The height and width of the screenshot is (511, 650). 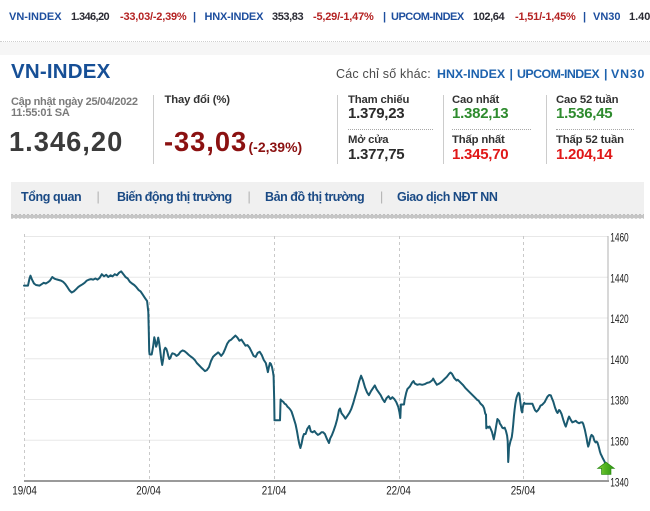 What do you see at coordinates (398, 491) in the screenshot?
I see `svg-text: 22/04` at bounding box center [398, 491].